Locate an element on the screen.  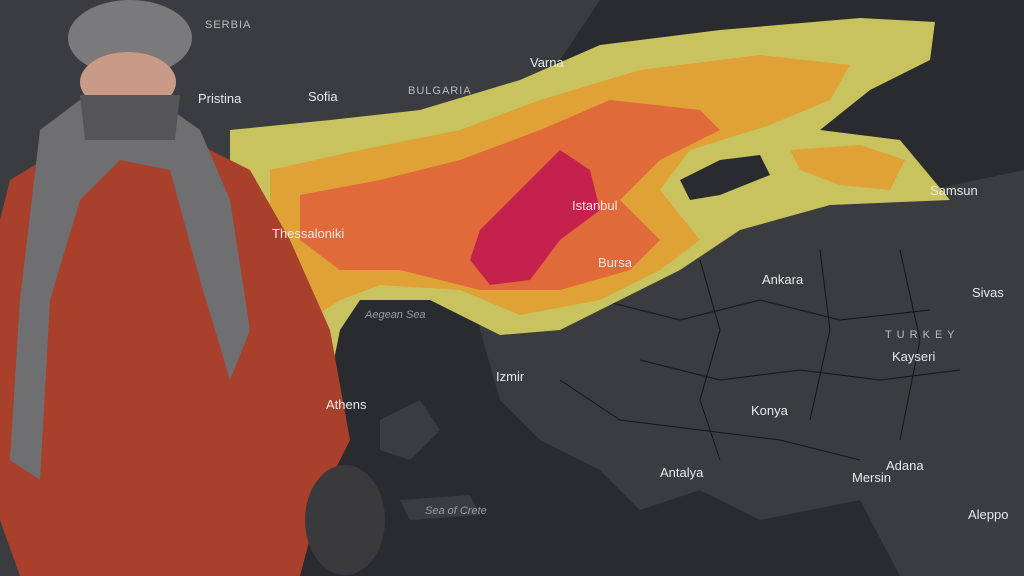
city-label: Athens is located at coordinates (346, 404).